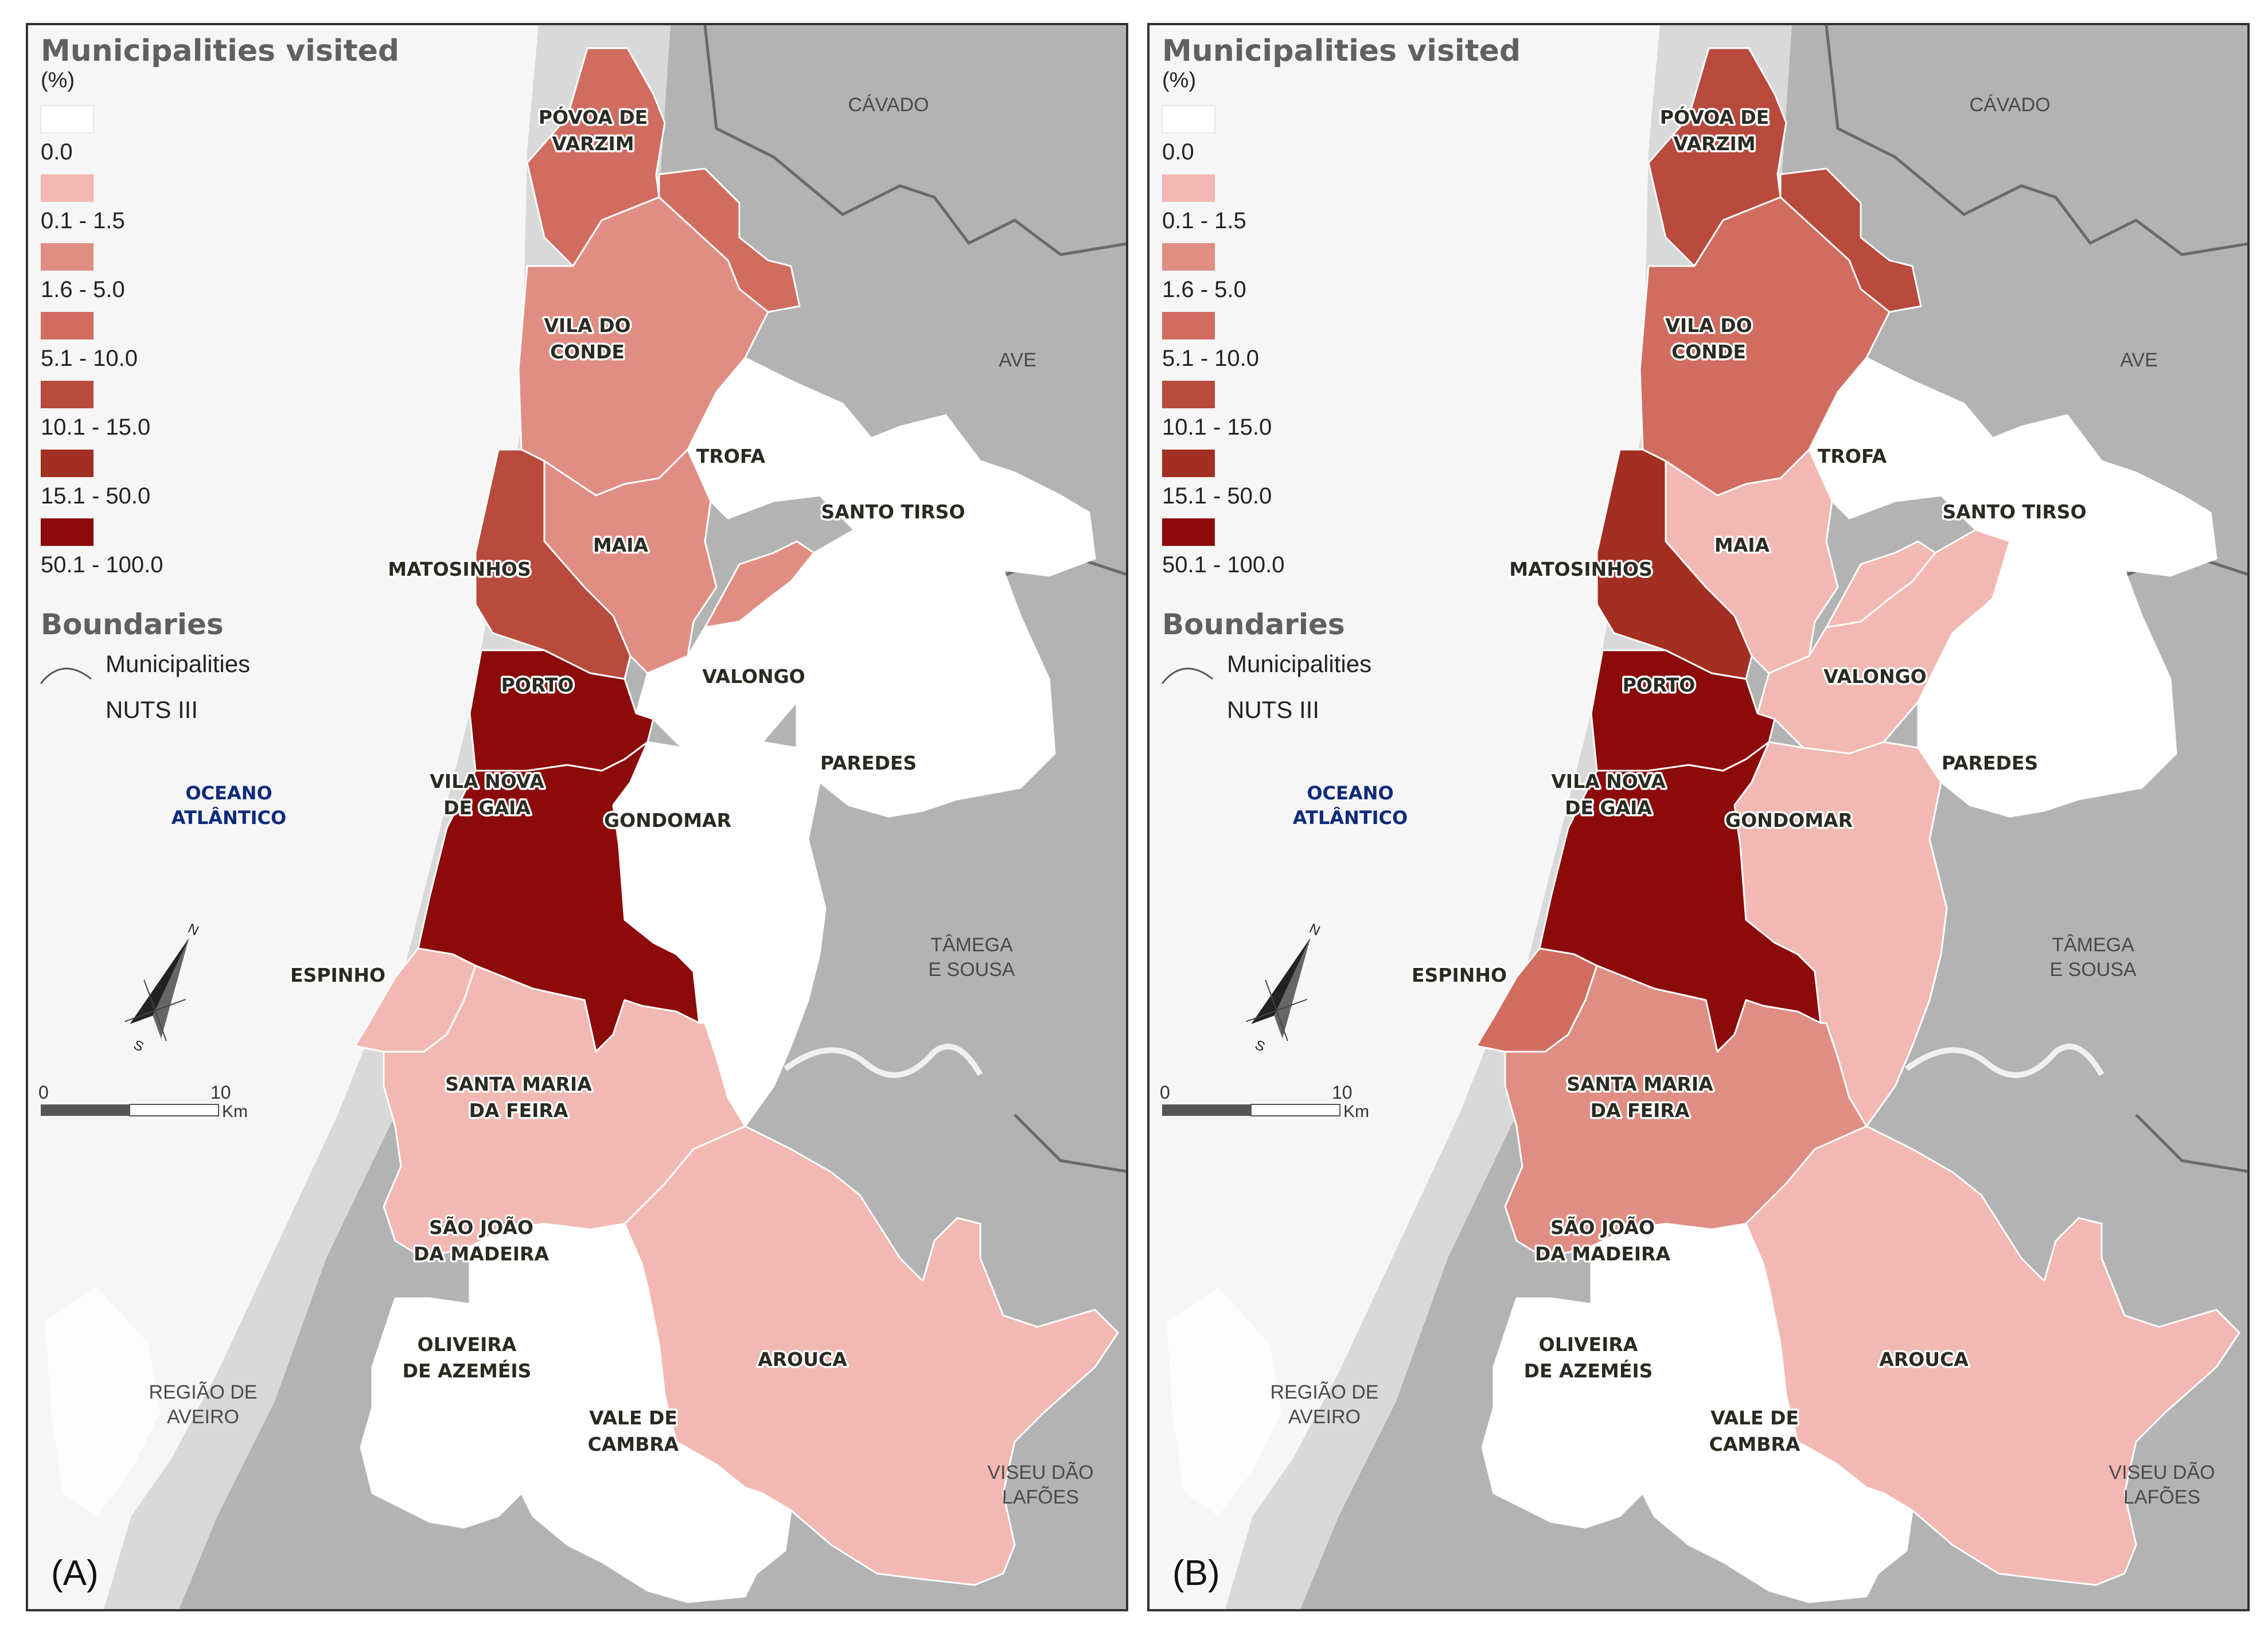 The width and height of the screenshot is (2268, 1632). What do you see at coordinates (468, 1345) in the screenshot?
I see `label-oaz-line1: OLIVEIRA` at bounding box center [468, 1345].